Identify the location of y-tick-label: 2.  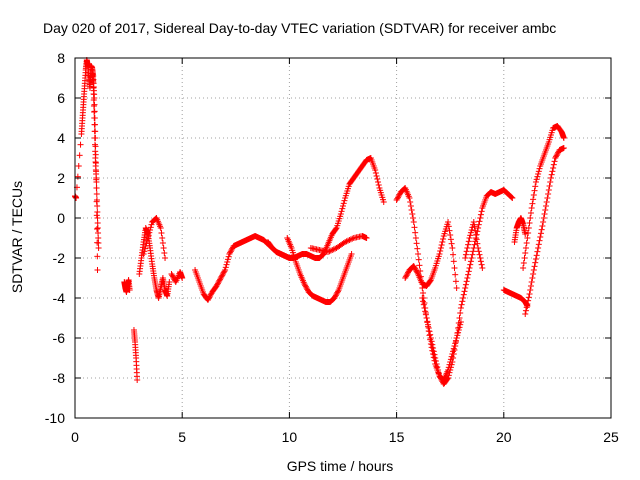
(61, 178).